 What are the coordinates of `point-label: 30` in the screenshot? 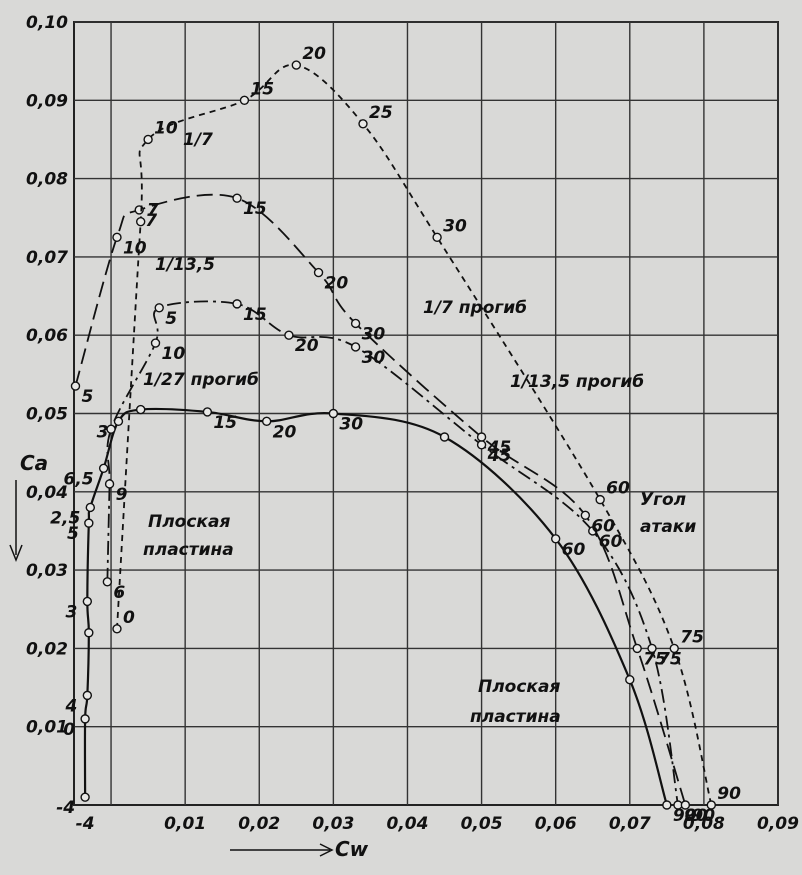 It's located at (374, 334).